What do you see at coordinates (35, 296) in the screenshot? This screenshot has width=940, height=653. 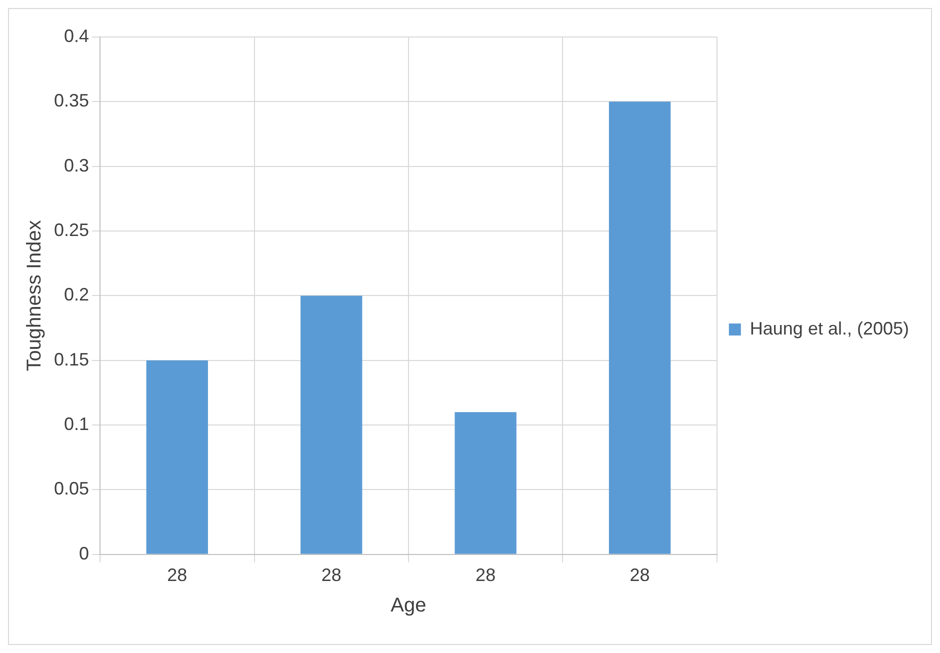 I see `y-axis-title: Toughness Index` at bounding box center [35, 296].